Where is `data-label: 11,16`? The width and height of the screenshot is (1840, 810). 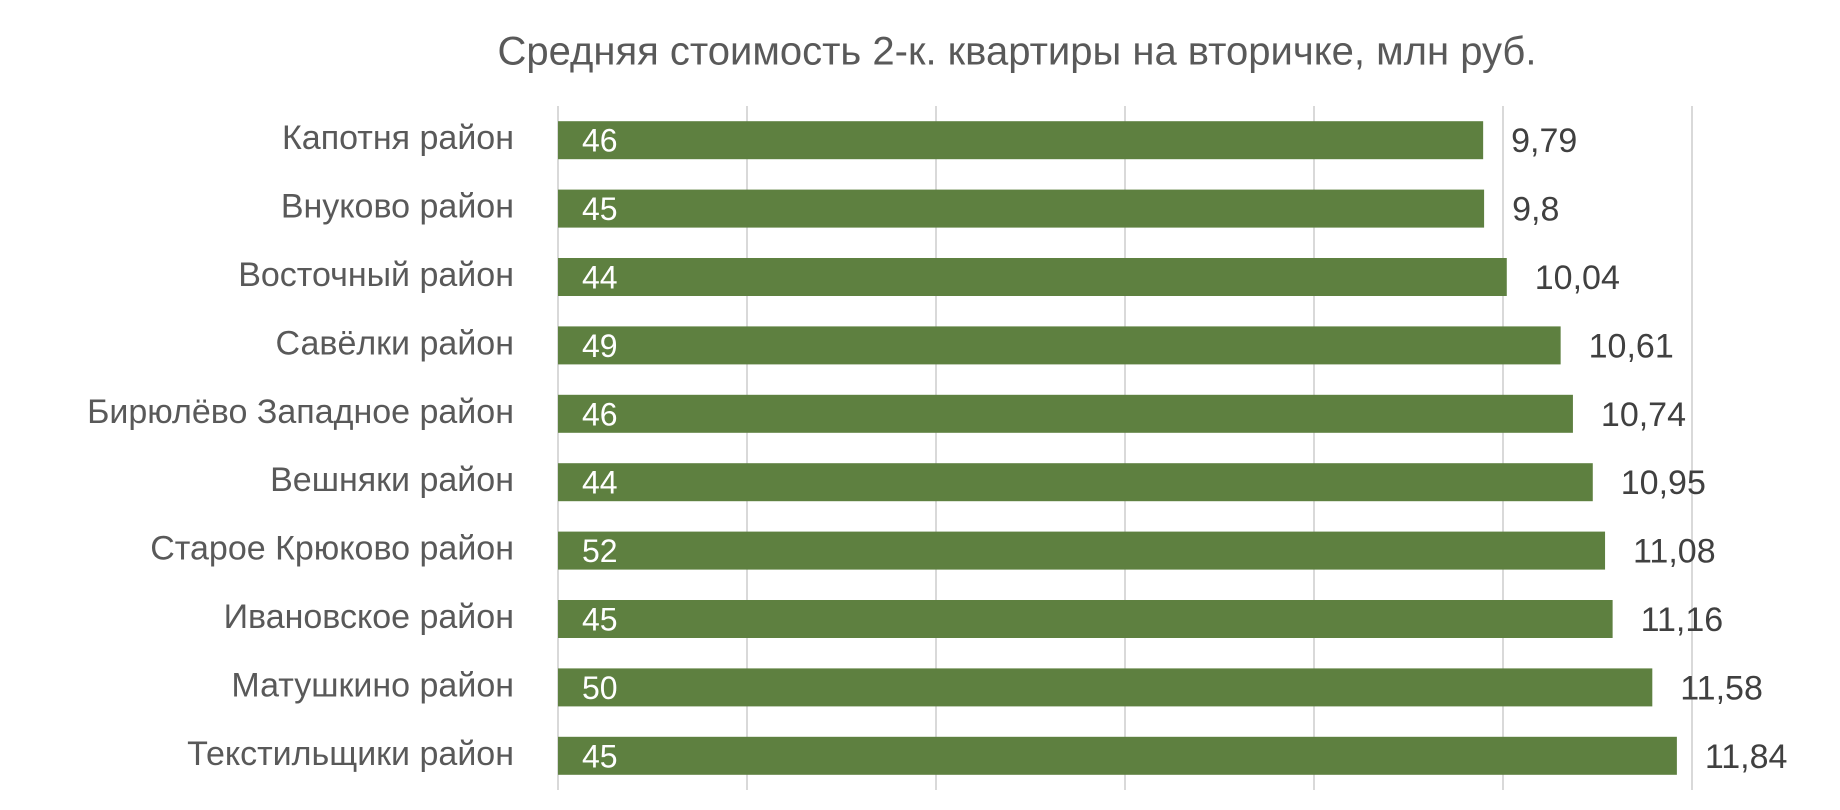 data-label: 11,16 is located at coordinates (1682, 620).